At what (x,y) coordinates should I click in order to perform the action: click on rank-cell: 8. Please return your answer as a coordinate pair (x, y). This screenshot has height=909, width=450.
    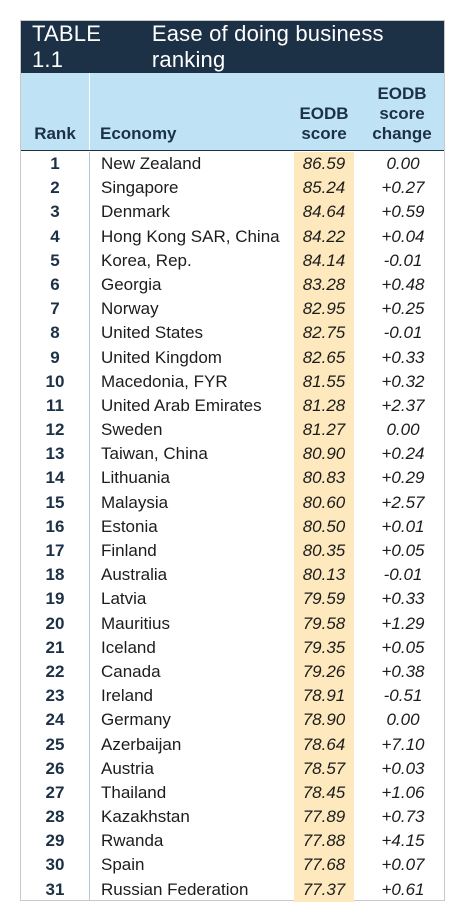
    Looking at the image, I should click on (55, 333).